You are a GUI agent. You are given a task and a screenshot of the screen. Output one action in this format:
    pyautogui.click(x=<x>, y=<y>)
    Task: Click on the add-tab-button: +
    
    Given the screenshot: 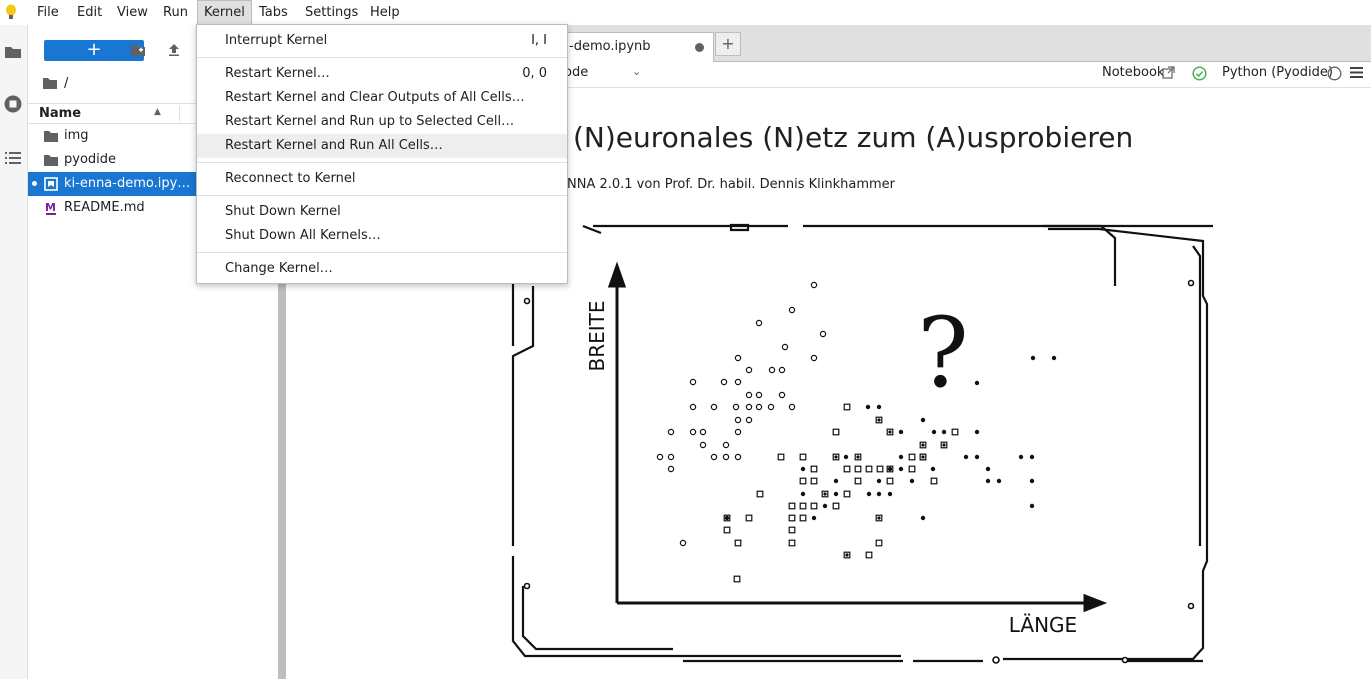 What is the action you would take?
    pyautogui.click(x=728, y=44)
    